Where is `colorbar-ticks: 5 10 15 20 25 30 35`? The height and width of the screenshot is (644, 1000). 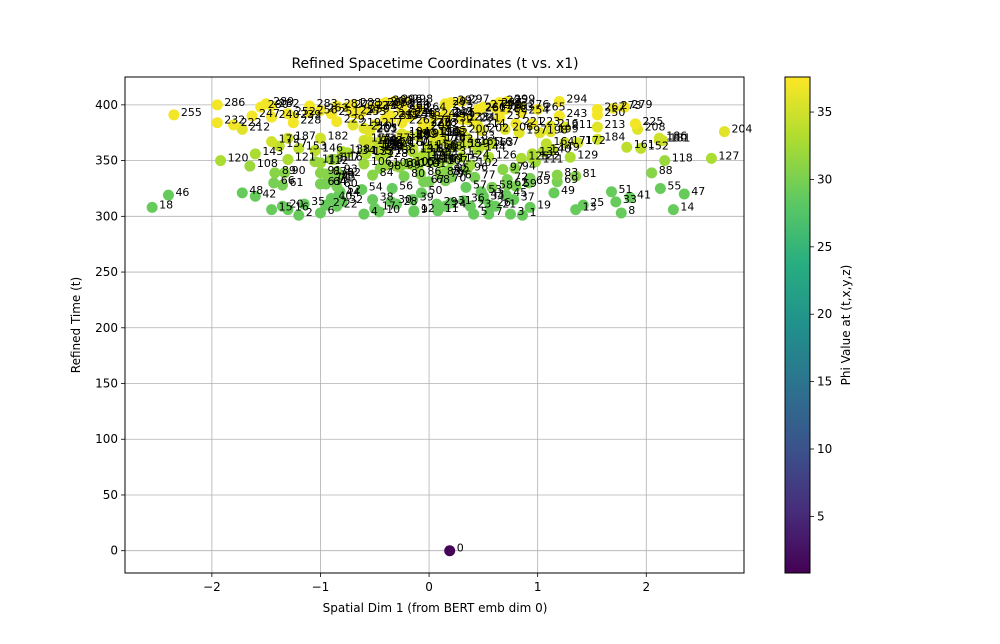 colorbar-ticks: 5 10 15 20 25 30 35 is located at coordinates (821, 314).